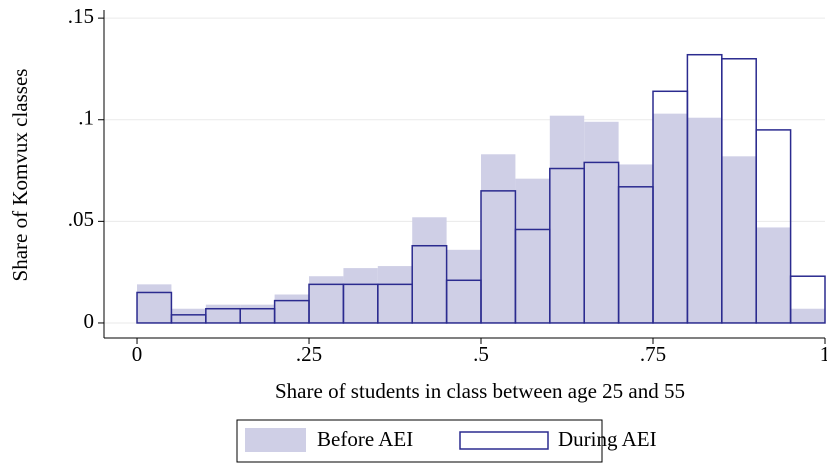 This screenshot has height=464, width=827. I want to click on x-tick-label: 1, so click(823, 354).